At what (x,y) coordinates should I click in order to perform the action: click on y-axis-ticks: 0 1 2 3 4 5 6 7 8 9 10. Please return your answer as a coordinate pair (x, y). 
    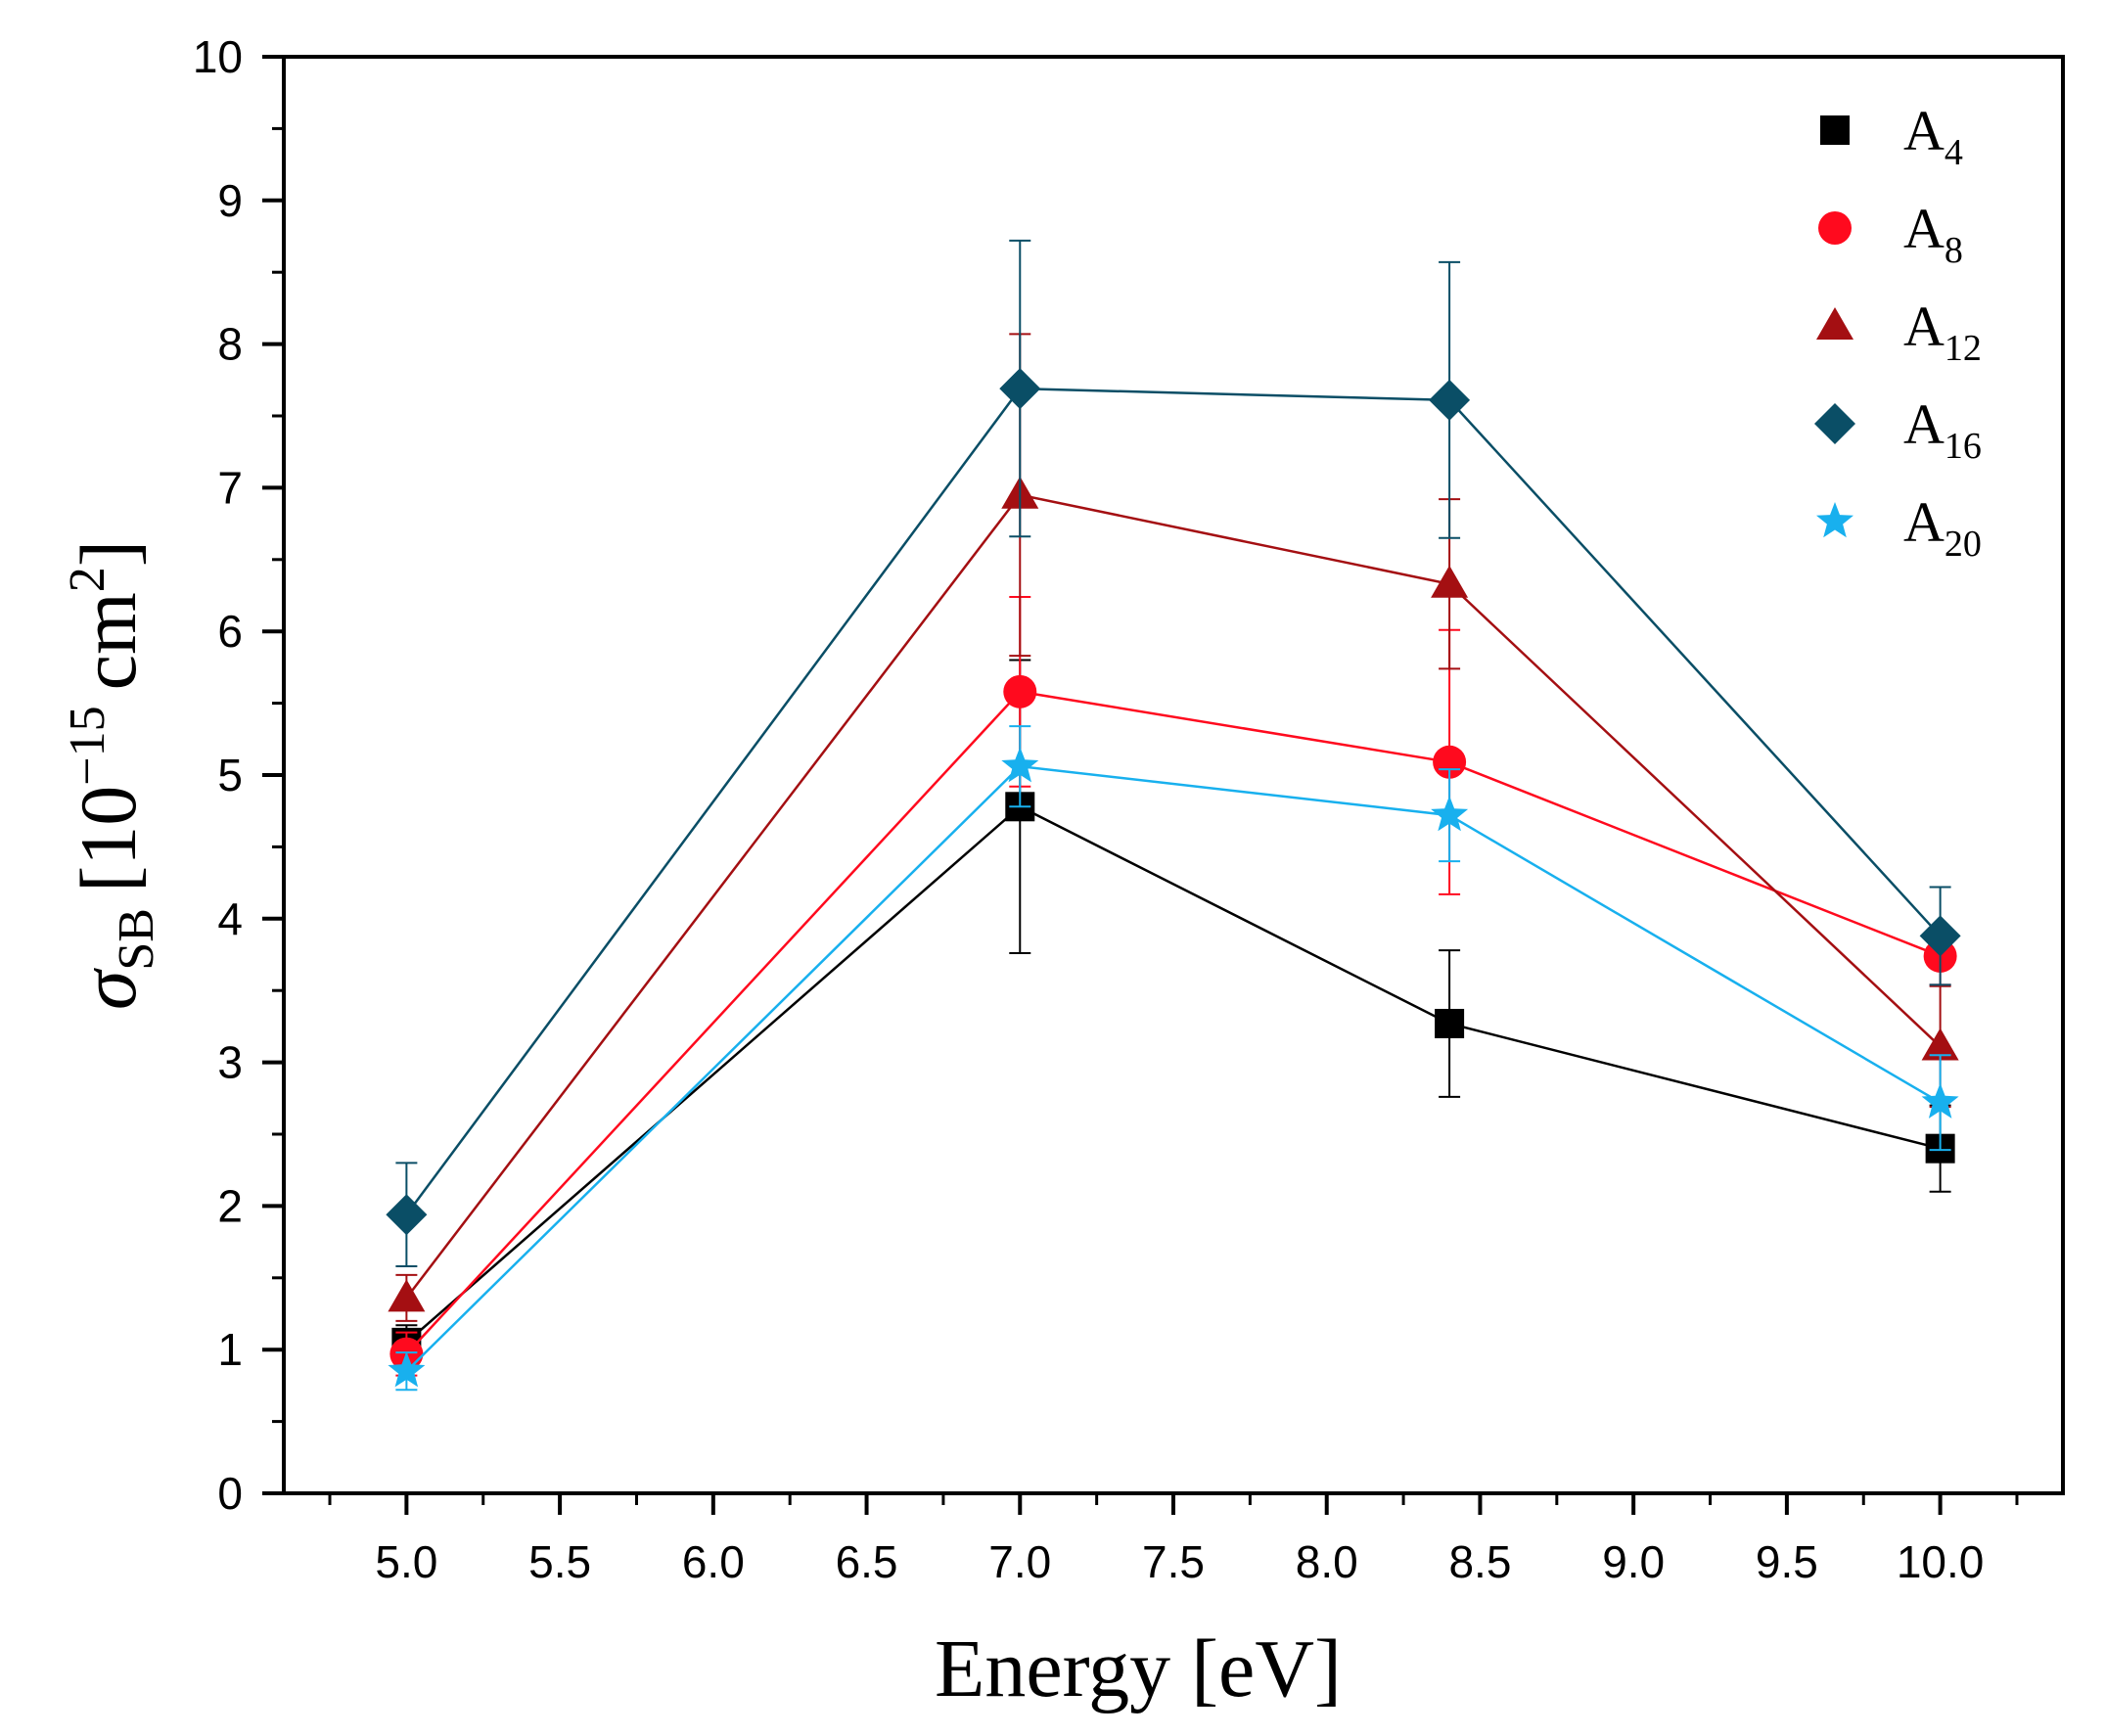
    Looking at the image, I should click on (238, 775).